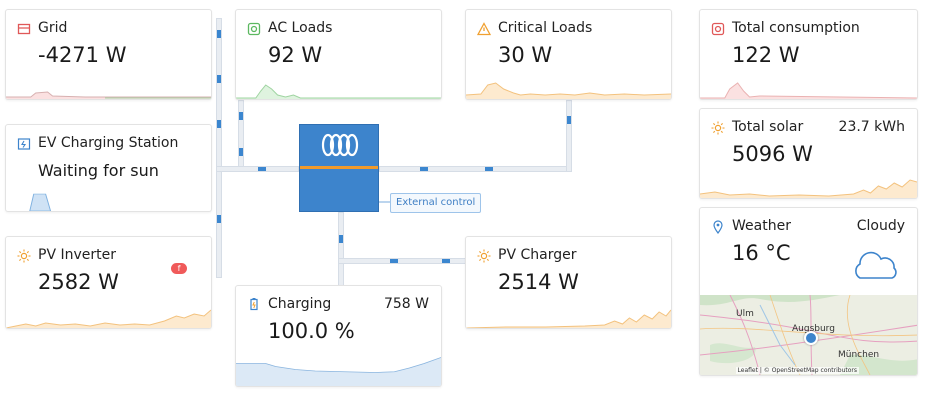 Image resolution: width=933 pixels, height=400 pixels. What do you see at coordinates (761, 253) in the screenshot?
I see `card-value: 16 °C` at bounding box center [761, 253].